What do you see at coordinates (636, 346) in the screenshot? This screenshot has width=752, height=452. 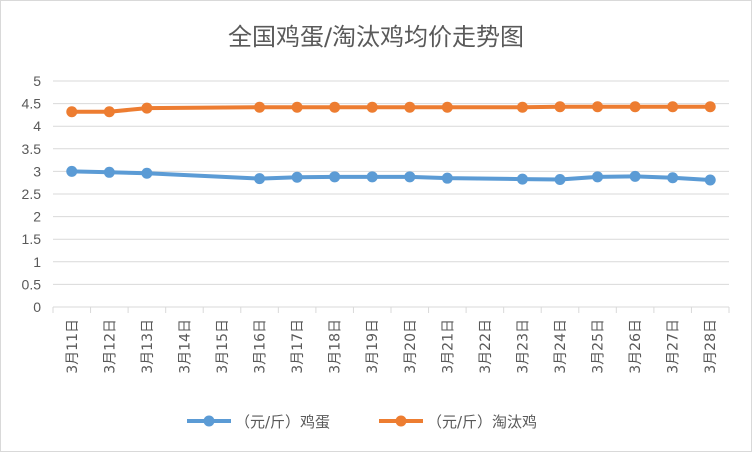 I see `x-tick-label: 3月26日` at bounding box center [636, 346].